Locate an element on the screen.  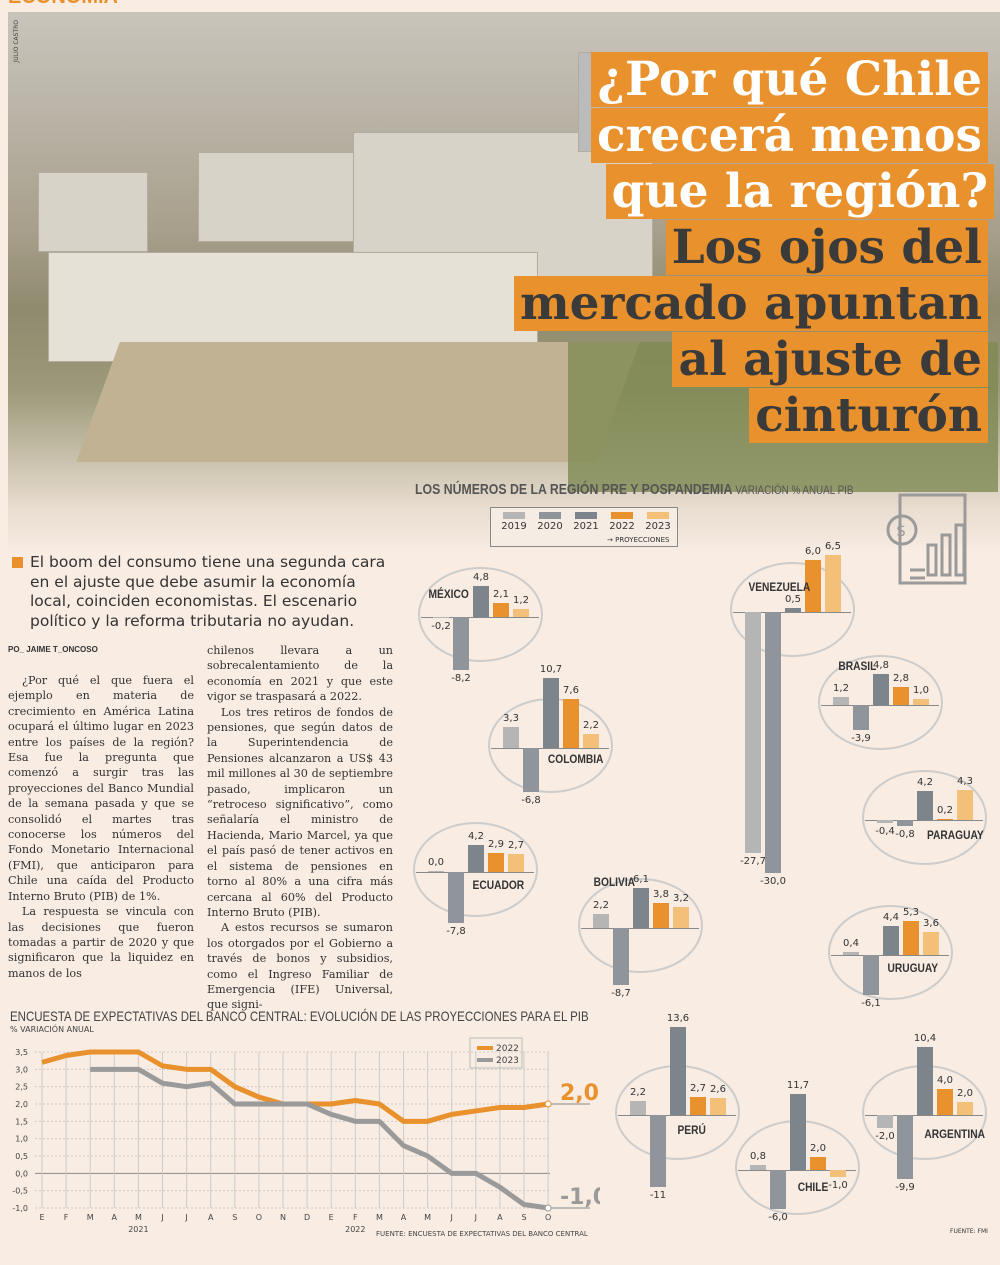
legend-swatch is located at coordinates (658, 515).